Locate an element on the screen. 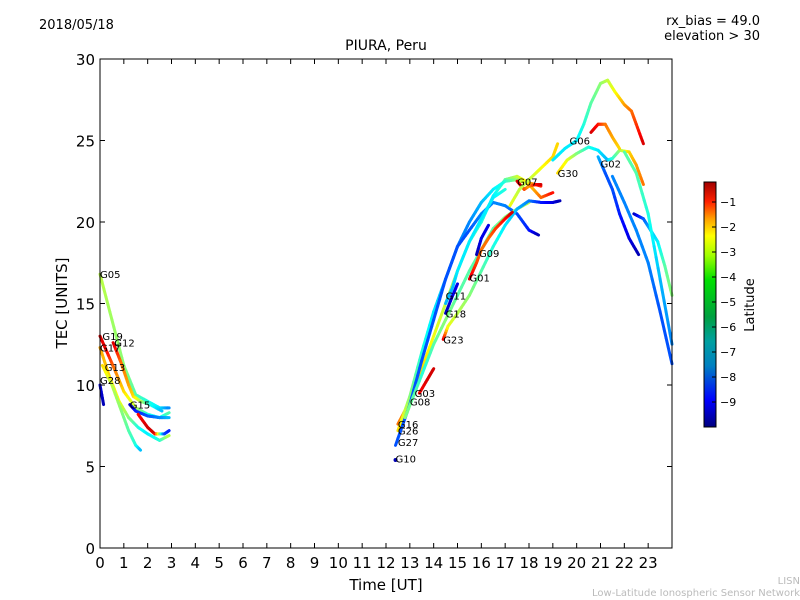 This screenshot has width=800, height=600. y-tick-label: 15 is located at coordinates (85, 305).